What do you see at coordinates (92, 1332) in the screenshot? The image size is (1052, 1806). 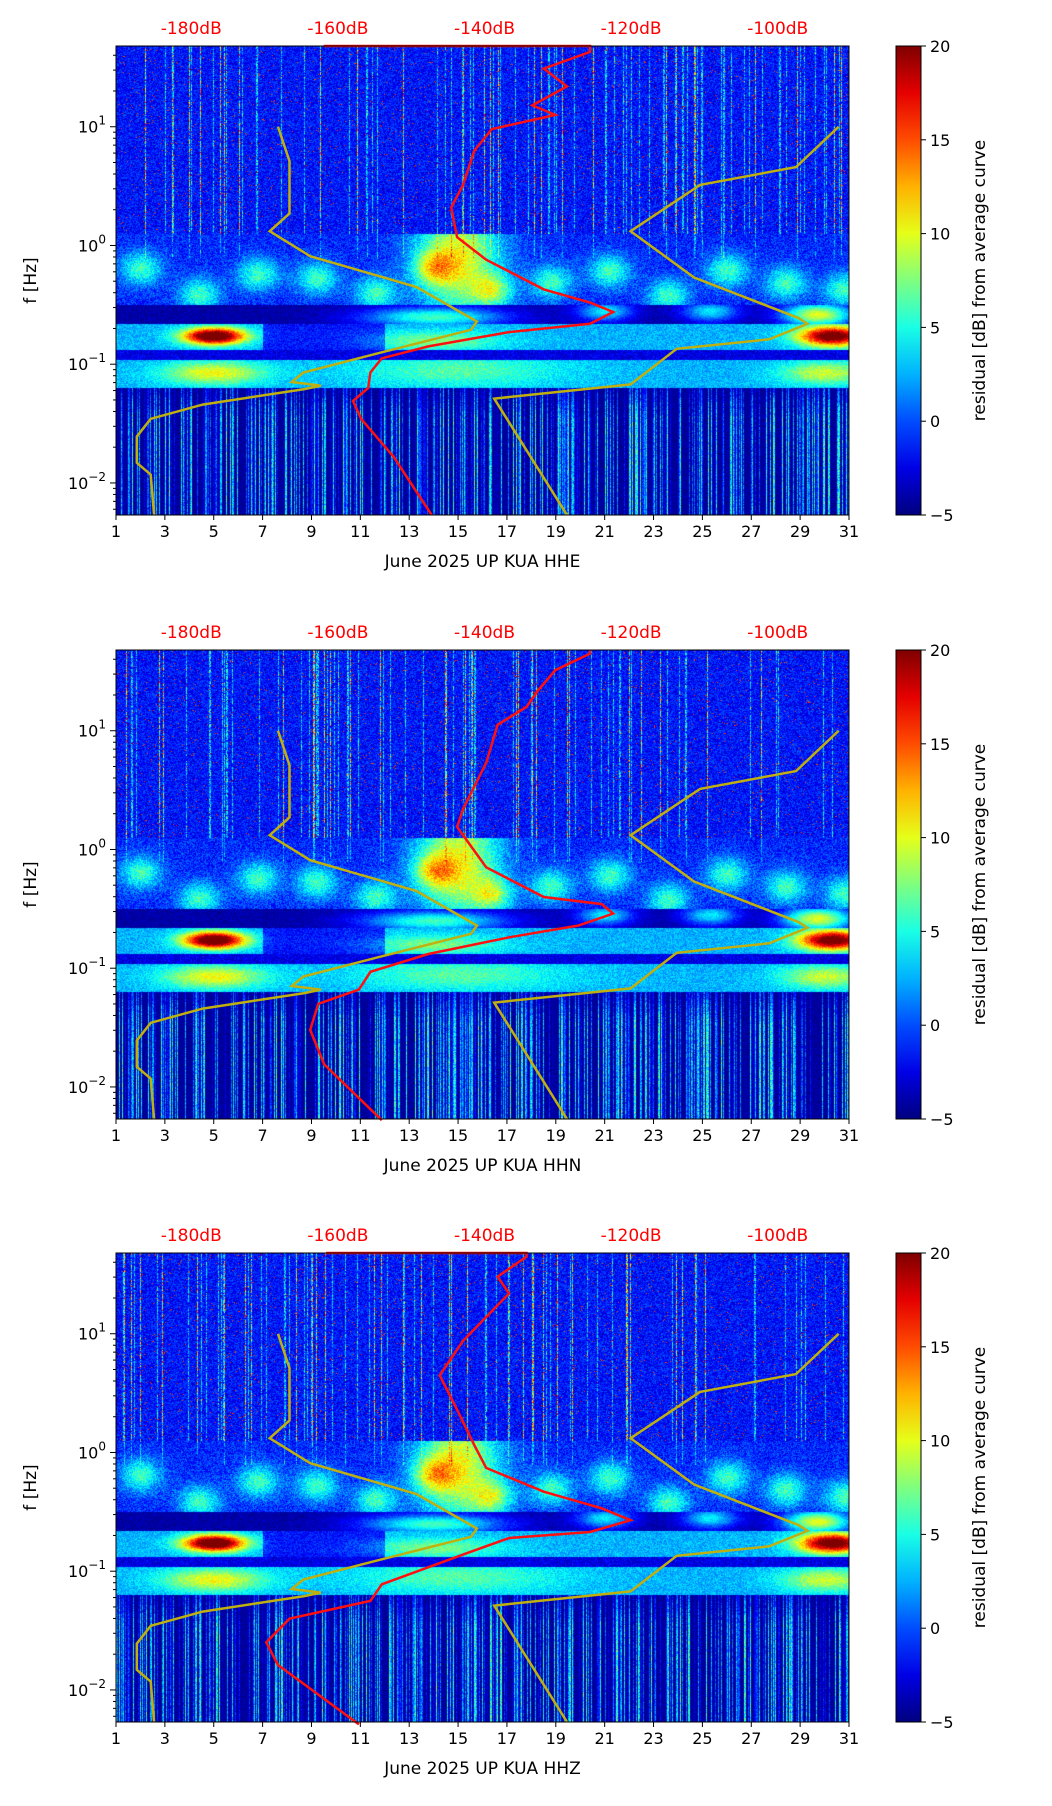 I see `y-tick-label: 10¹` at bounding box center [92, 1332].